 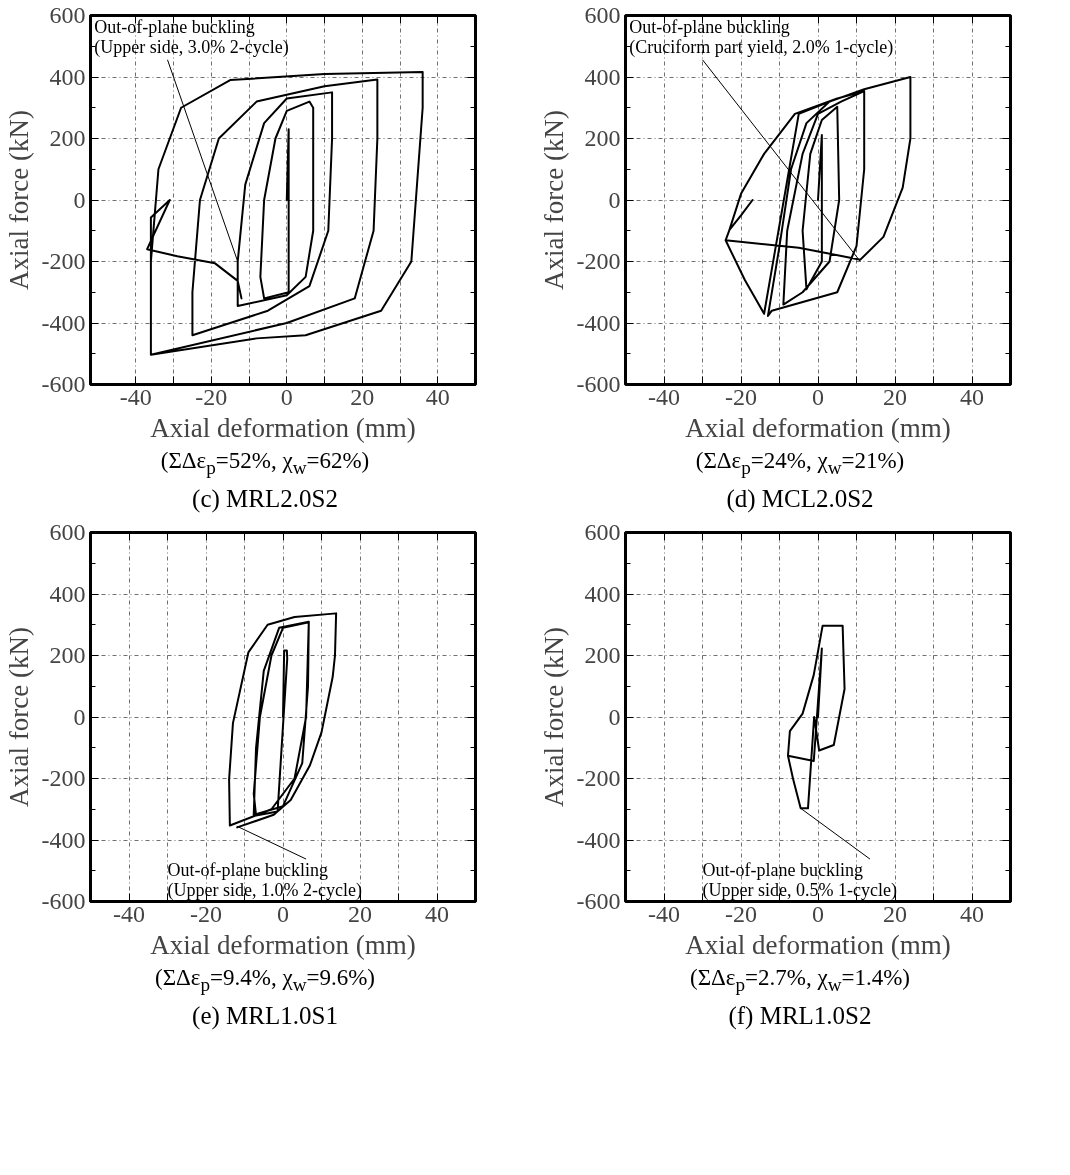 What do you see at coordinates (265, 1016) in the screenshot?
I see `text: (e) MRL1.0S1` at bounding box center [265, 1016].